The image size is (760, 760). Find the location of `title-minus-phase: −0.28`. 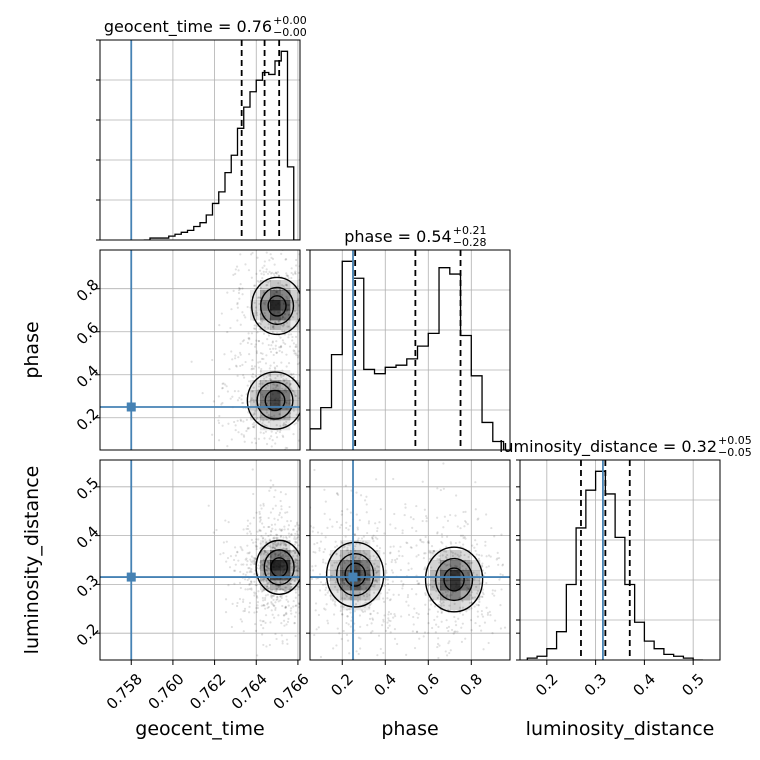

title-minus-phase: −0.28 is located at coordinates (470, 242).